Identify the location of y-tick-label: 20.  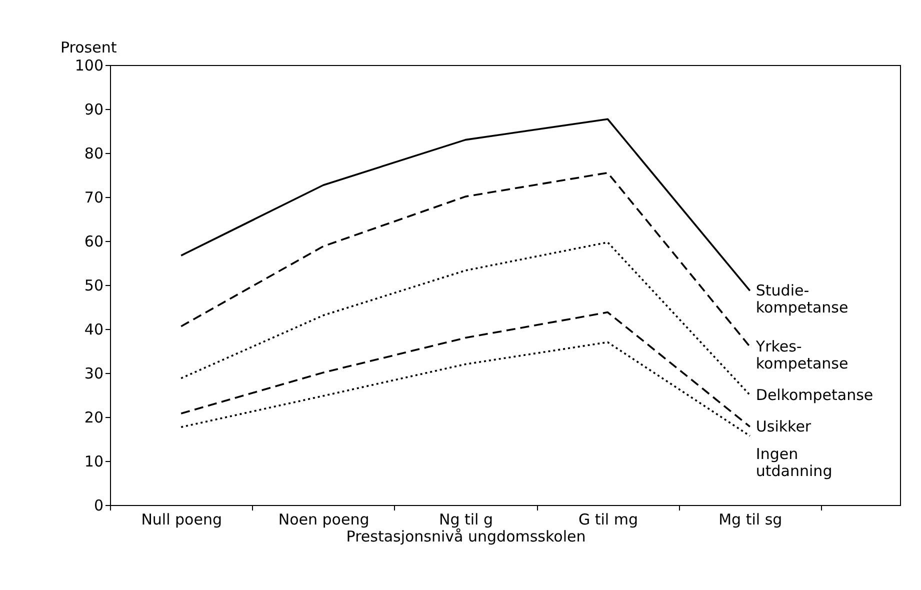
(94, 417).